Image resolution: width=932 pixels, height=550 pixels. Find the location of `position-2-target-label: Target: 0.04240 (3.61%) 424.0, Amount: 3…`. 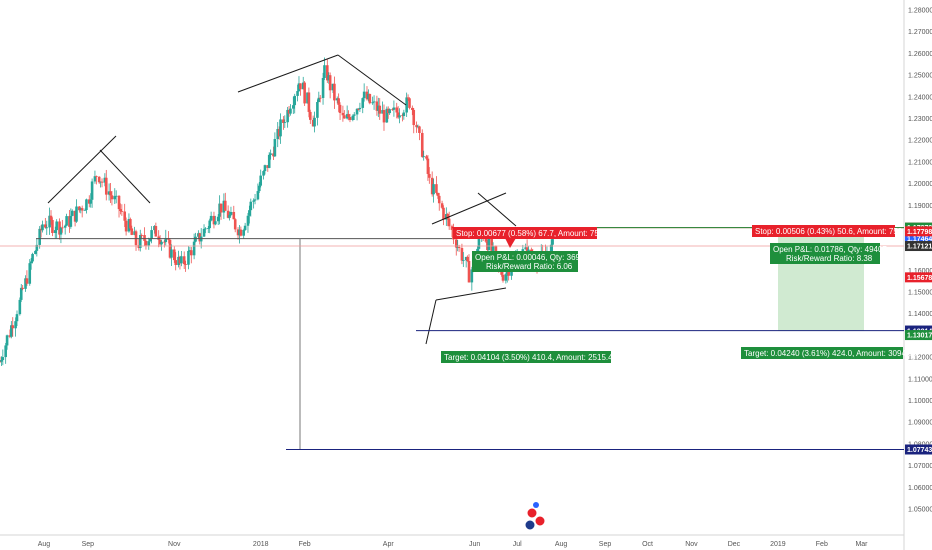

position-2-target-label: Target: 0.04240 (3.61%) 424.0, Amount: 3… is located at coordinates (831, 353).